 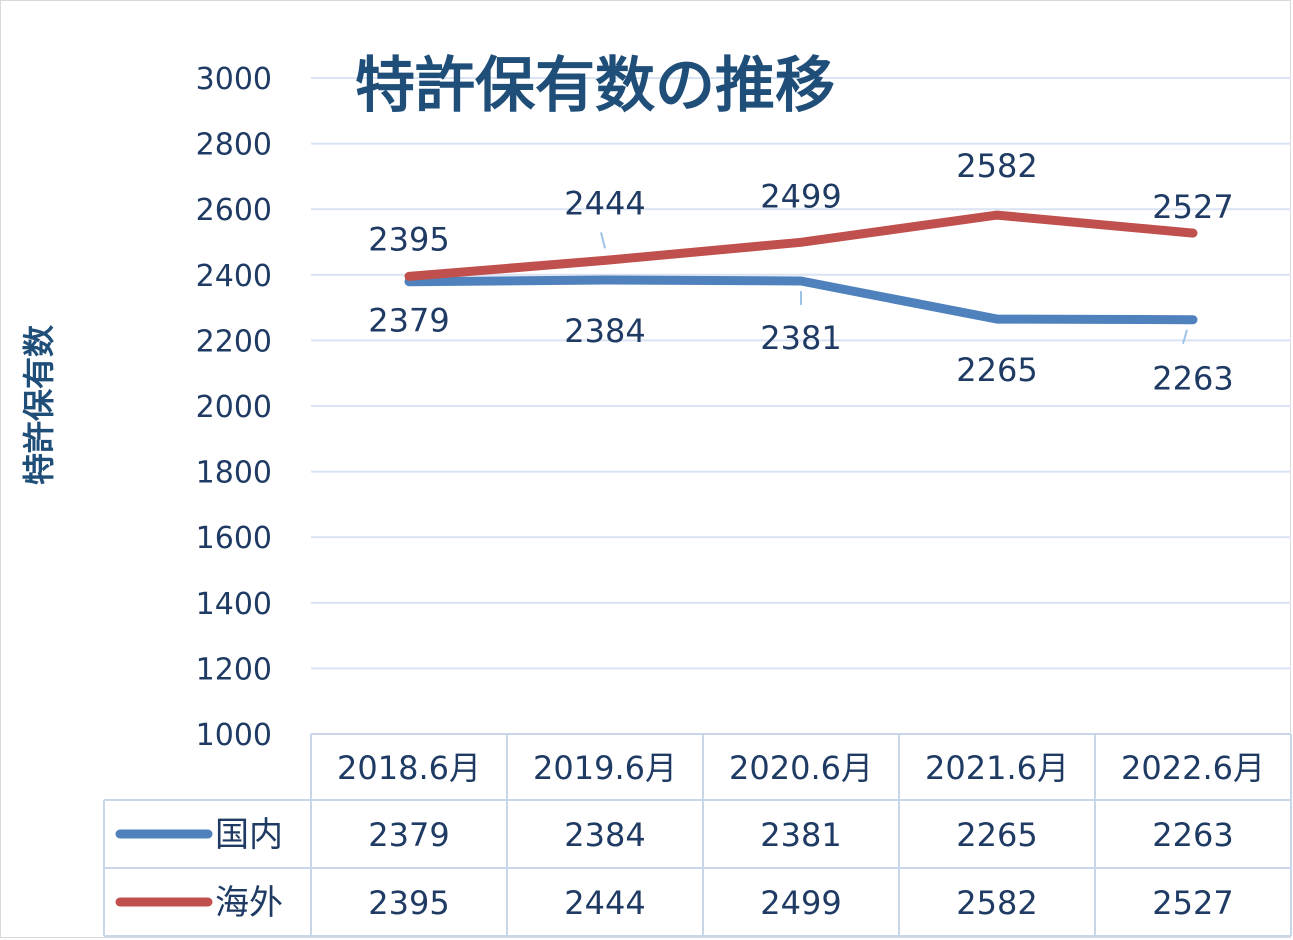 I want to click on data-label: 2395, so click(x=408, y=239).